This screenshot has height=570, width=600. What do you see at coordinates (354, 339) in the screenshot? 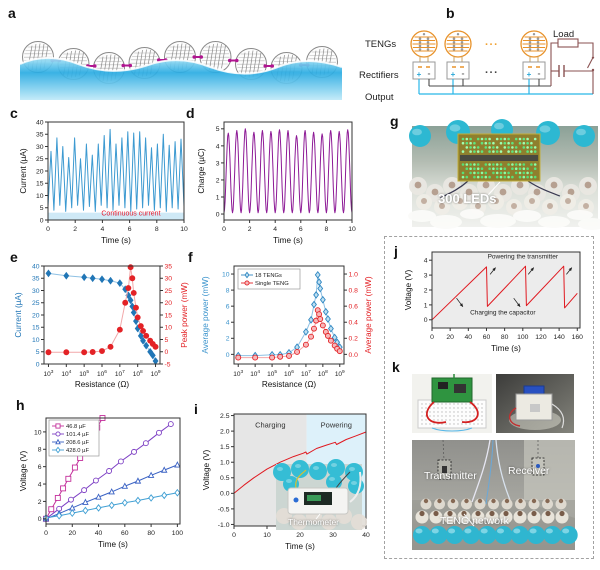
I see `svg-text: 0.2` at bounding box center [354, 339].